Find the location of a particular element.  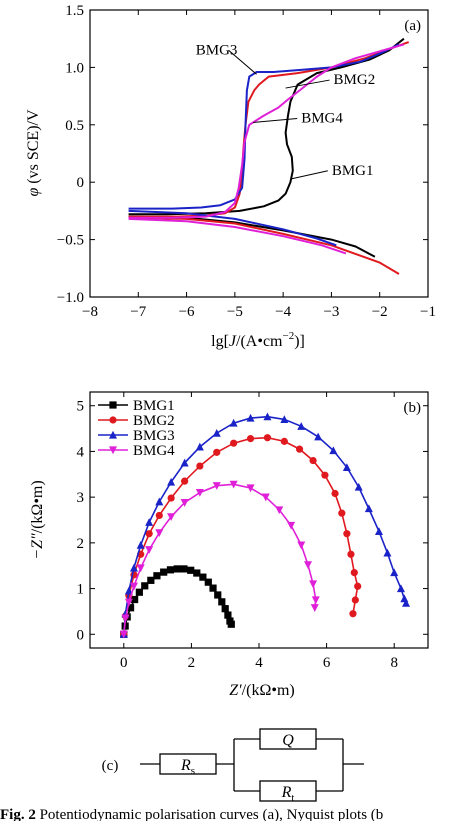

plot-a-ylabel-rest: (vs SCE)/V is located at coordinates (33, 148).